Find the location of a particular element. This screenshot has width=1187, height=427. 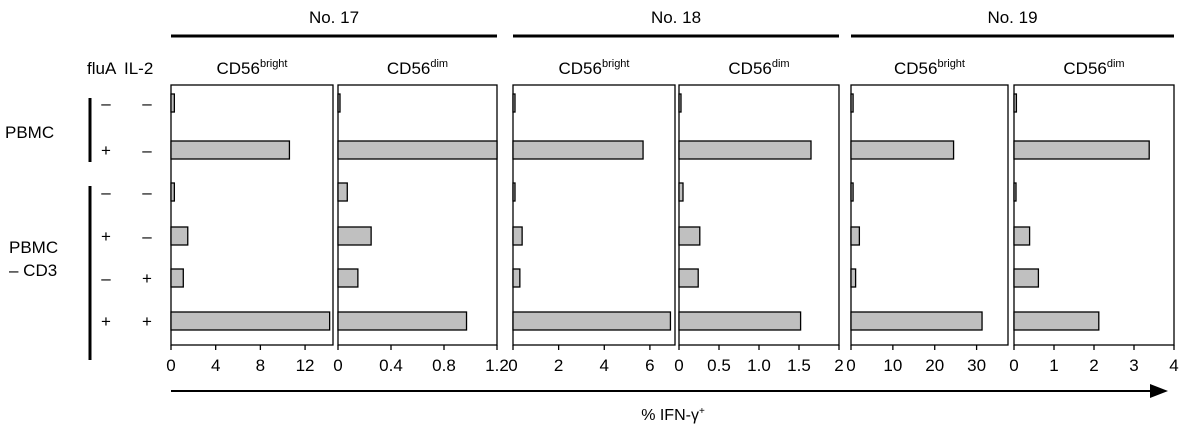

panel-title-1-sup: bright is located at coordinates (274, 64).